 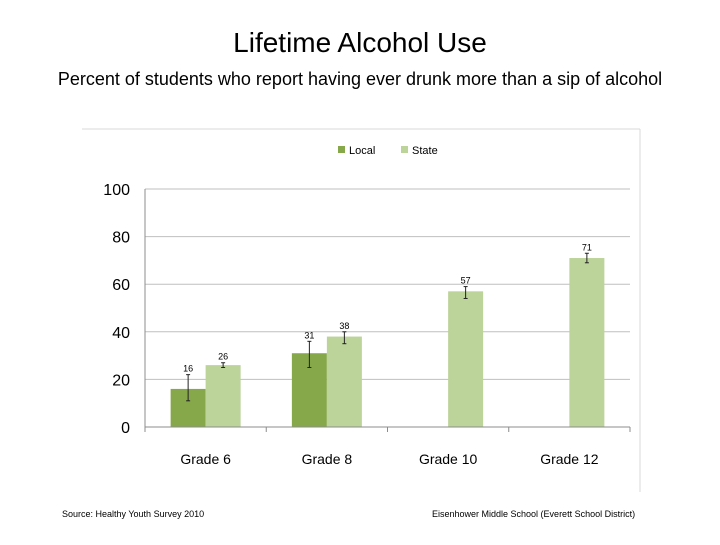 I want to click on data-label: 57, so click(x=466, y=281).